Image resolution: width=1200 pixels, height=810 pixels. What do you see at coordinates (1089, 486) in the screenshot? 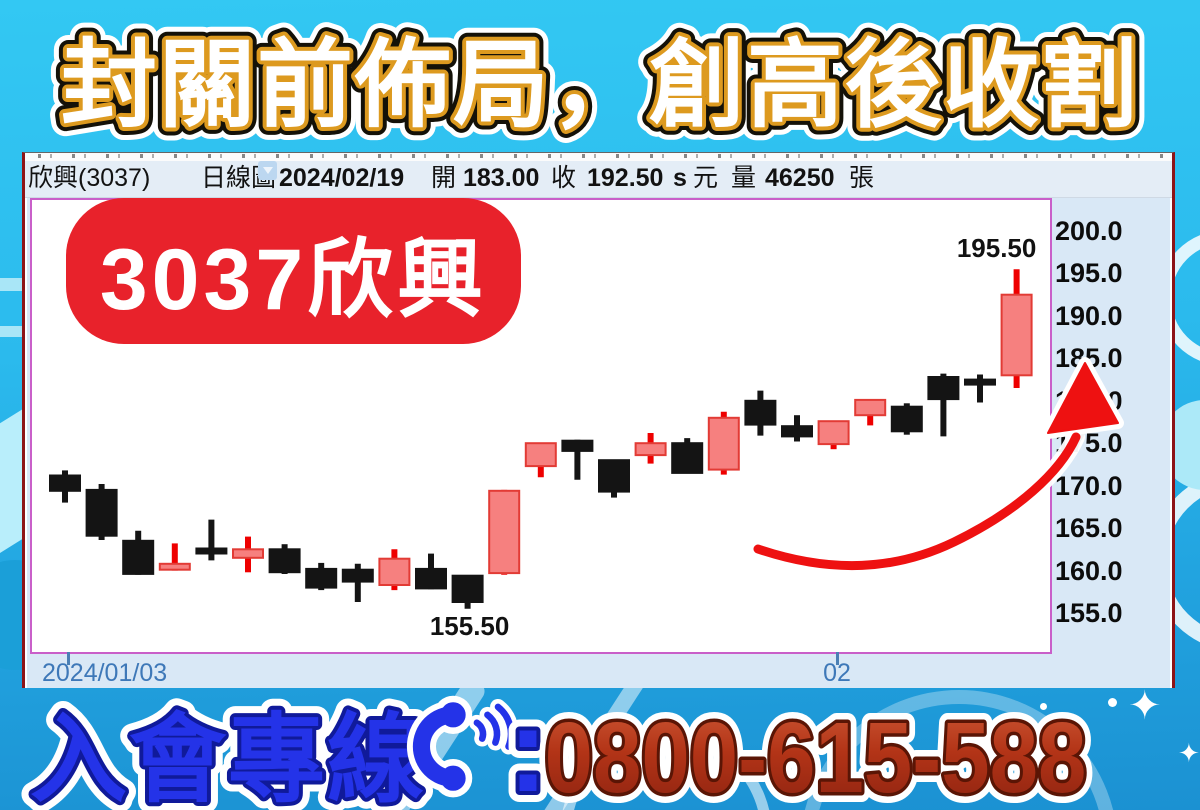
I see `y-tick-label: 170.0` at bounding box center [1089, 486].